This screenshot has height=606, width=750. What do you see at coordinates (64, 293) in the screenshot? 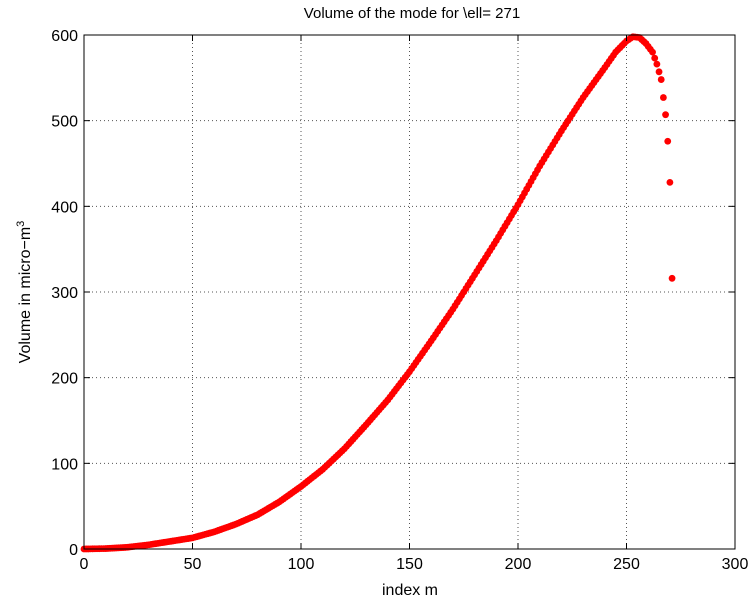
I see `y-tick-label: 300` at bounding box center [64, 293].